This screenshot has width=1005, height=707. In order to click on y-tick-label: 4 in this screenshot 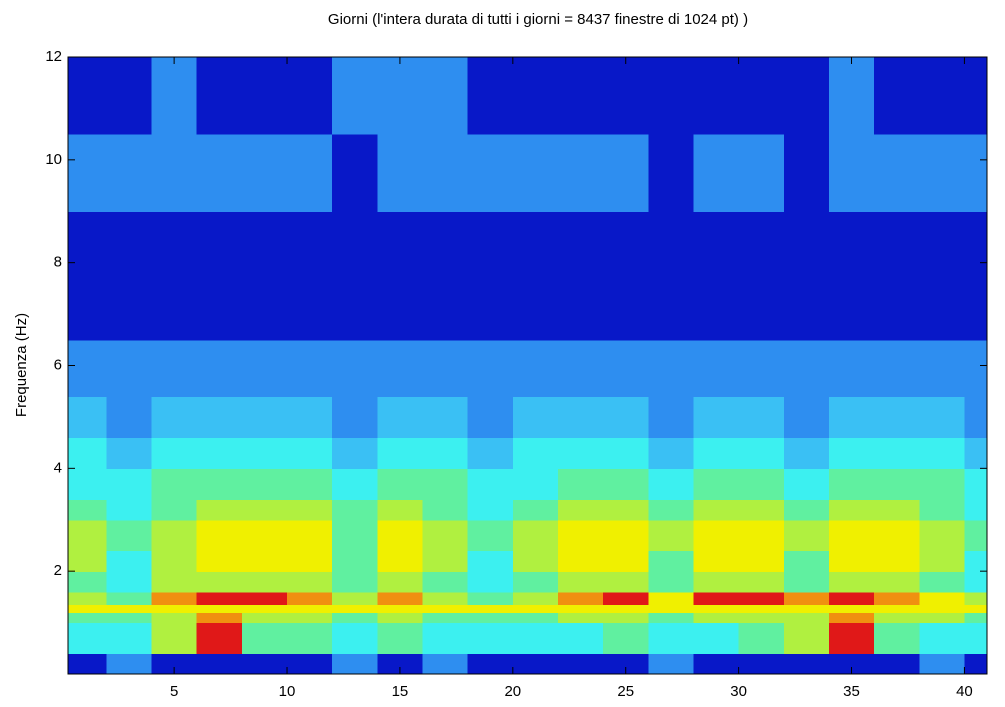, I will do `click(58, 467)`.